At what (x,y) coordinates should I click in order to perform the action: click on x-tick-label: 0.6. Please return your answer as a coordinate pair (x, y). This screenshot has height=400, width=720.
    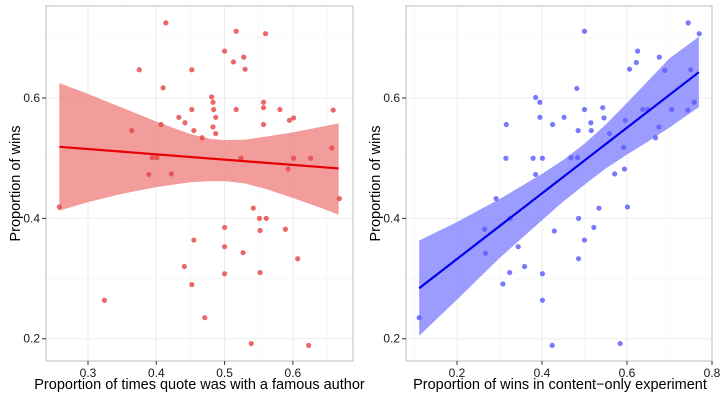
    Looking at the image, I should click on (627, 373).